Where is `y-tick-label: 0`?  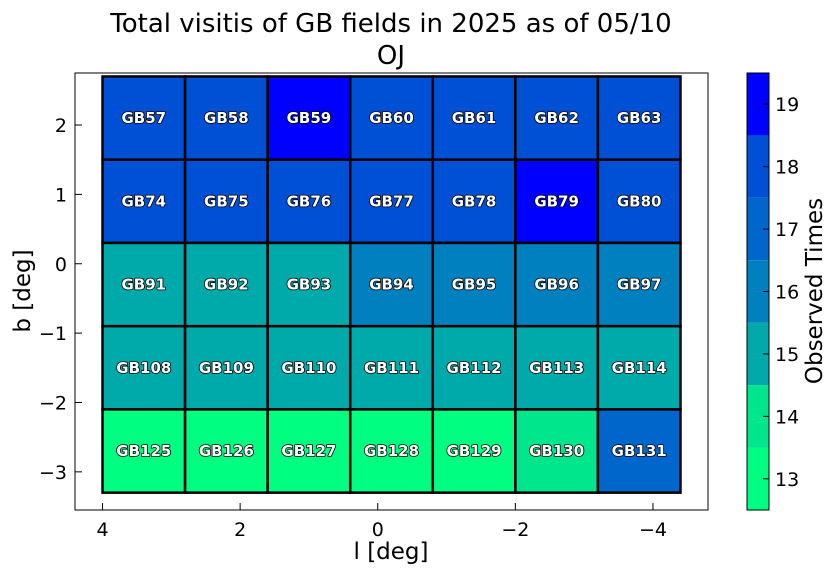
y-tick-label: 0 is located at coordinates (61, 265).